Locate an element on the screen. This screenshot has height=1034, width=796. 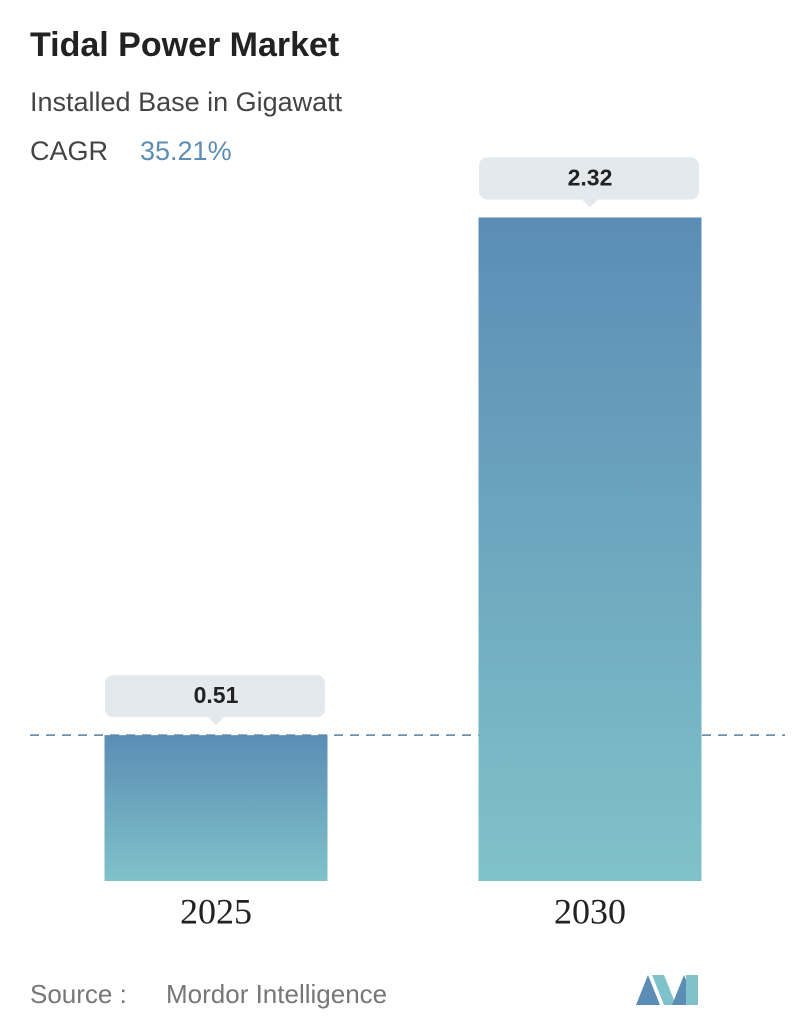
value-label: 2.32 is located at coordinates (590, 178).